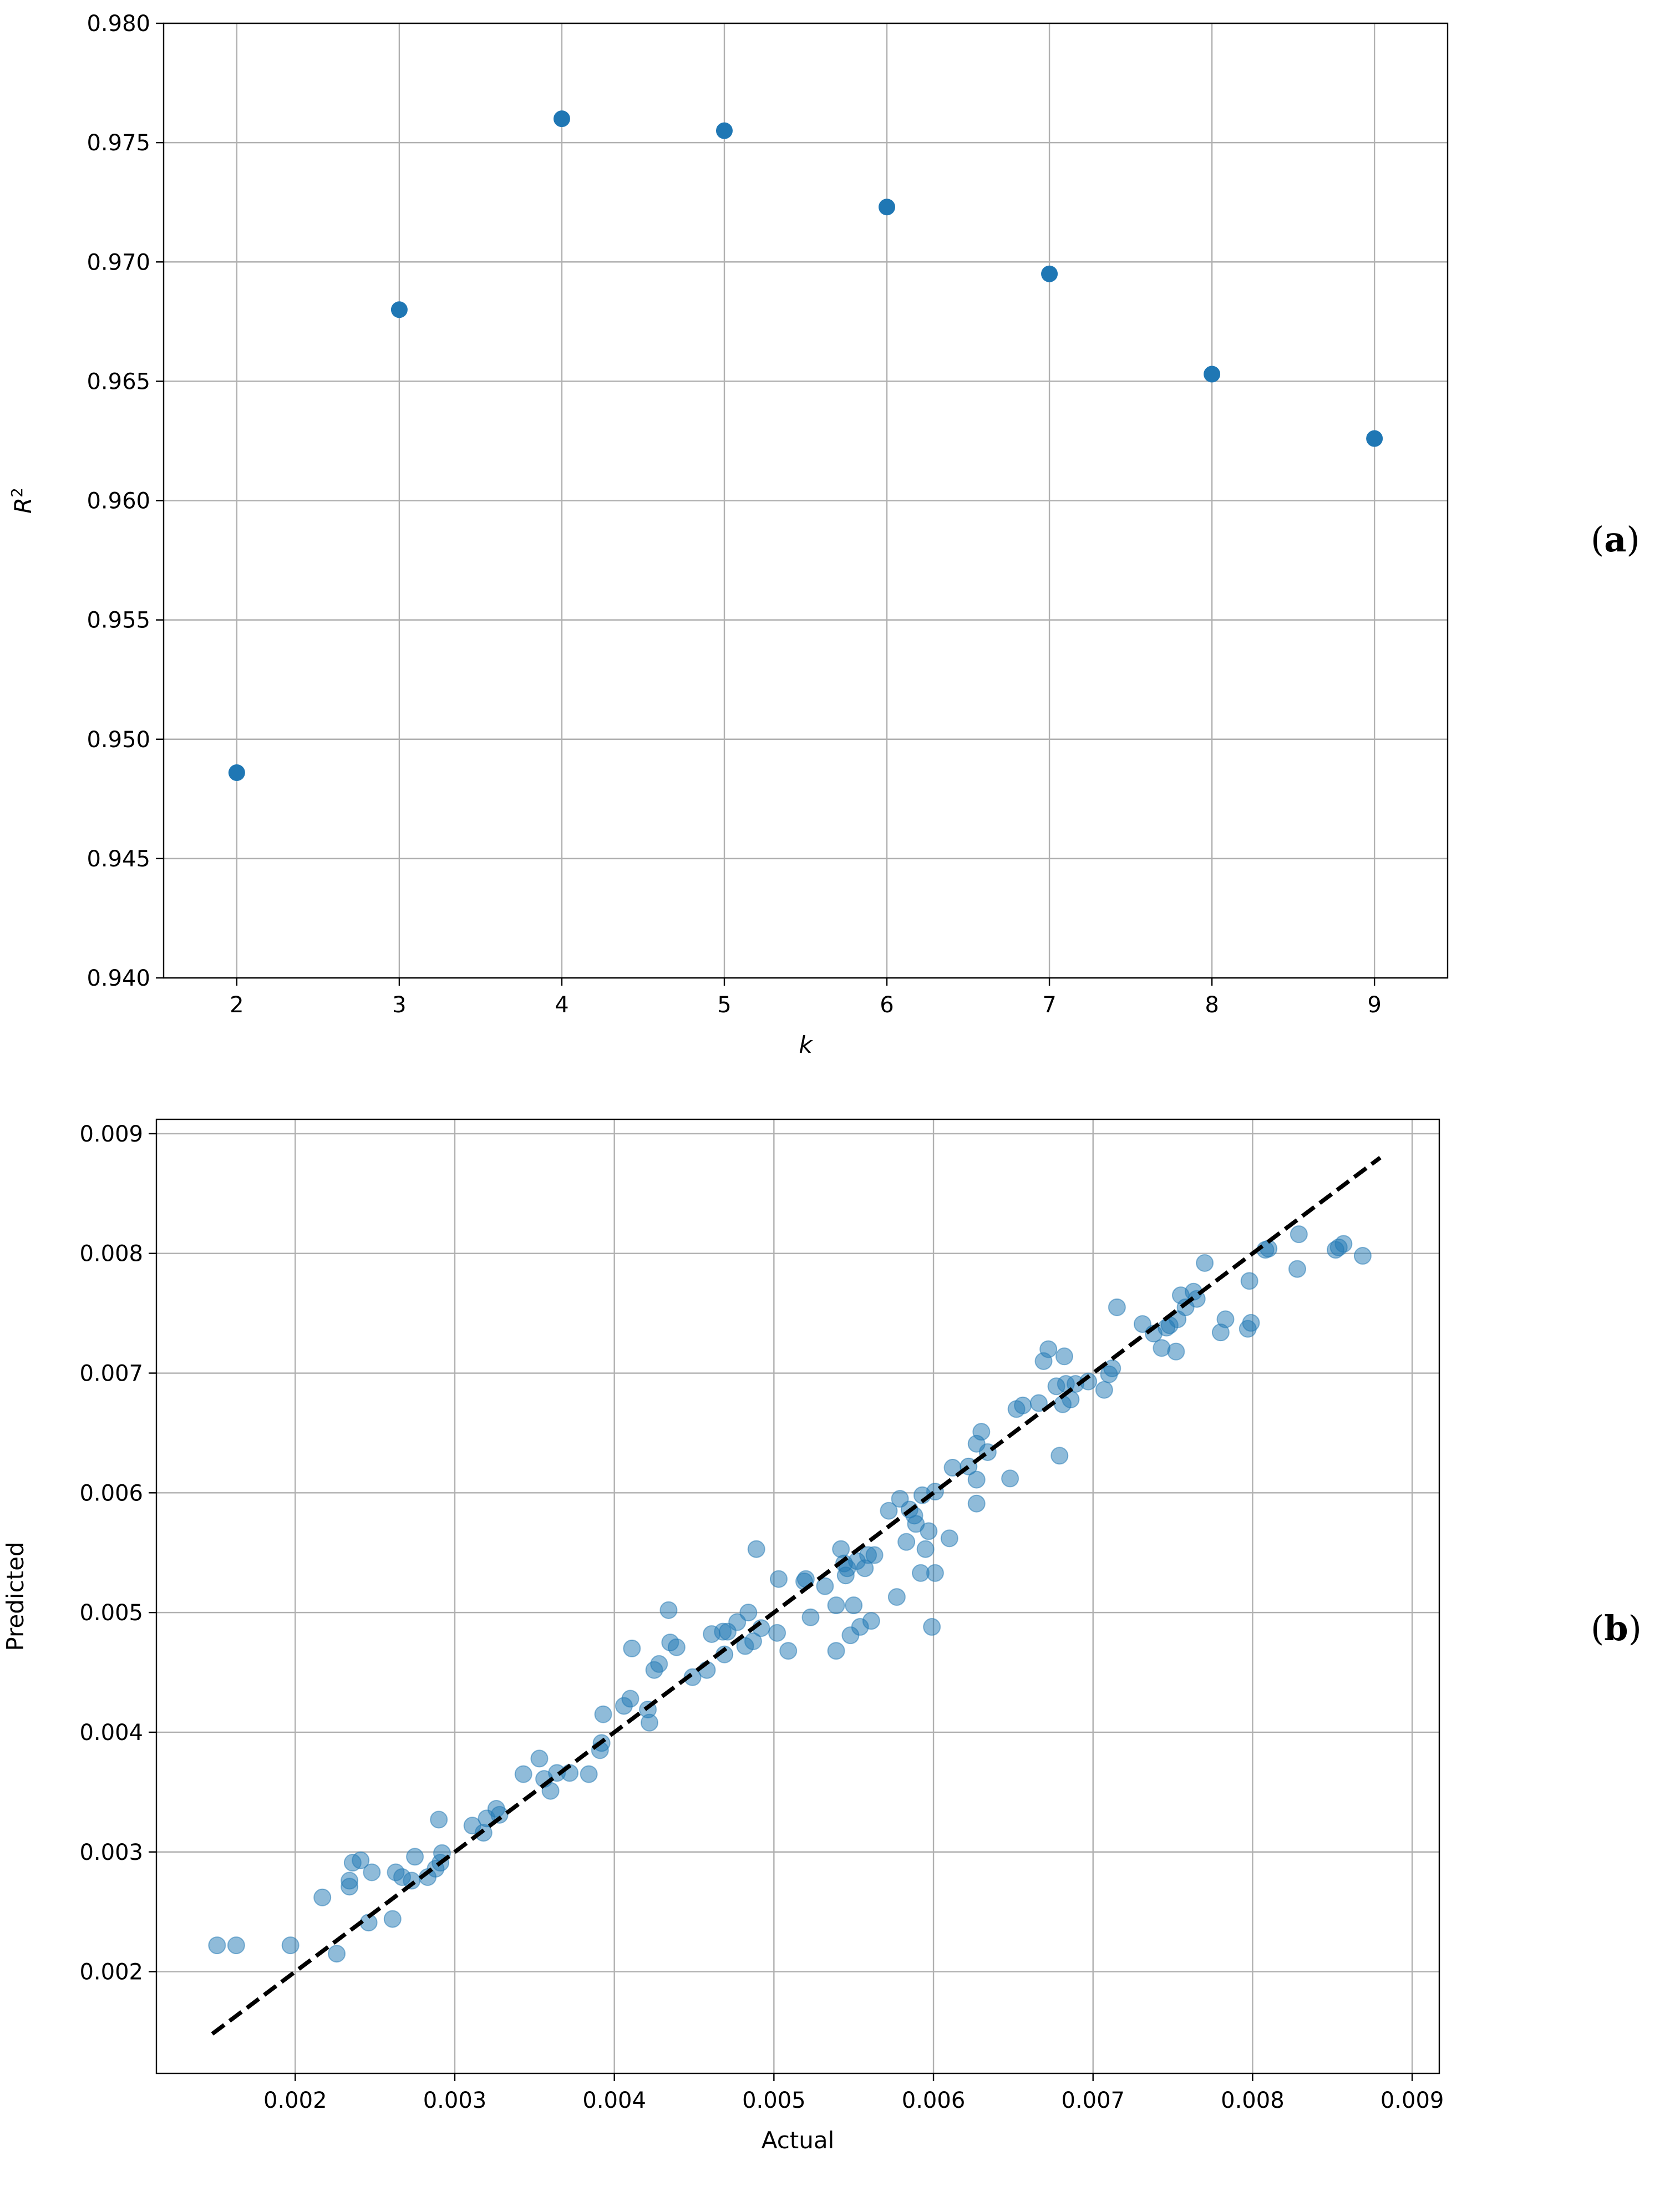 The height and width of the screenshot is (2186, 1680). What do you see at coordinates (1253, 2100) in the screenshot?
I see `x-tick-label: 0.008` at bounding box center [1253, 2100].